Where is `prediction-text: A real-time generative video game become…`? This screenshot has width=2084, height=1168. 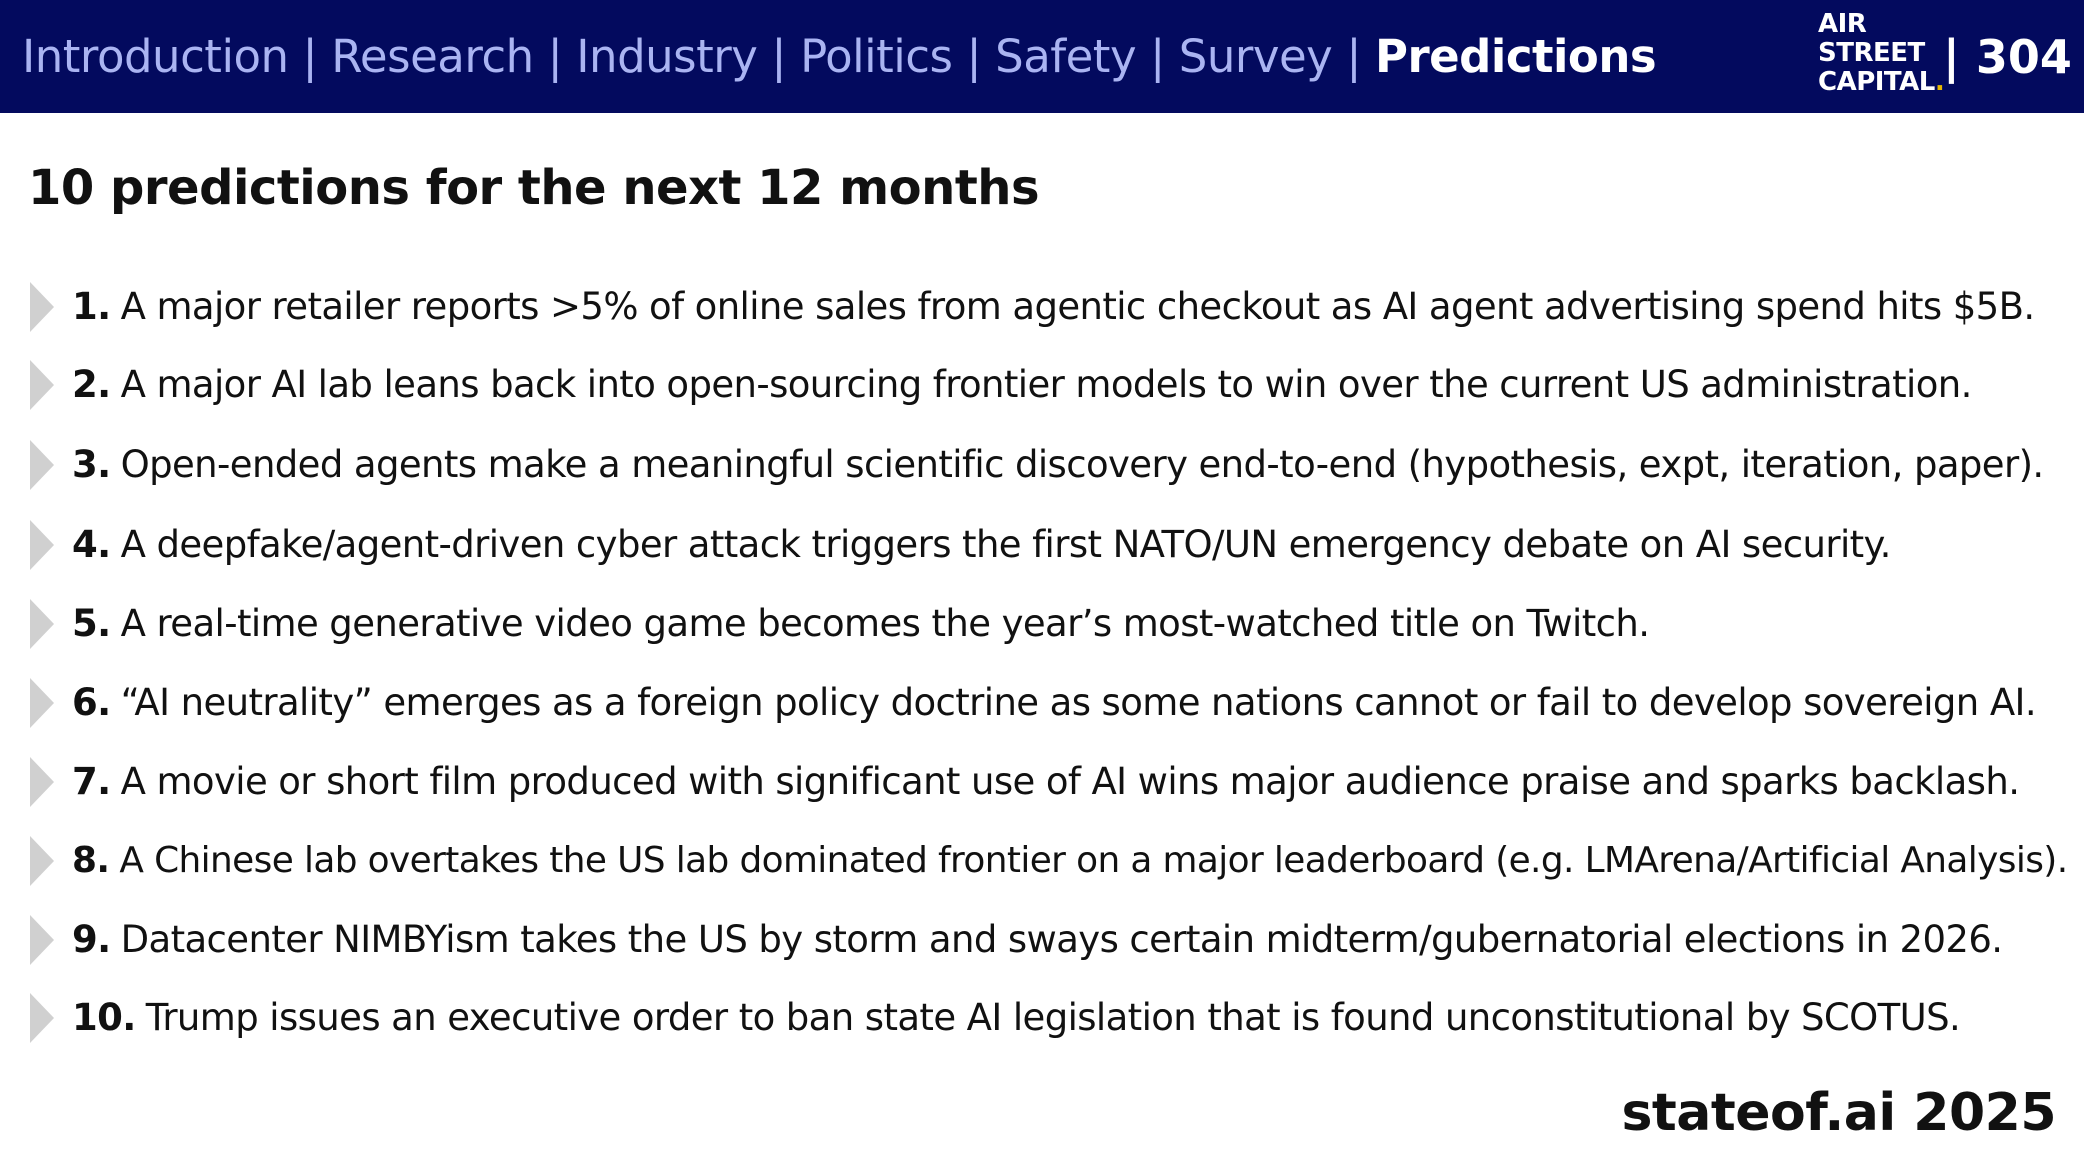 prediction-text: A real-time generative video game become… is located at coordinates (885, 623).